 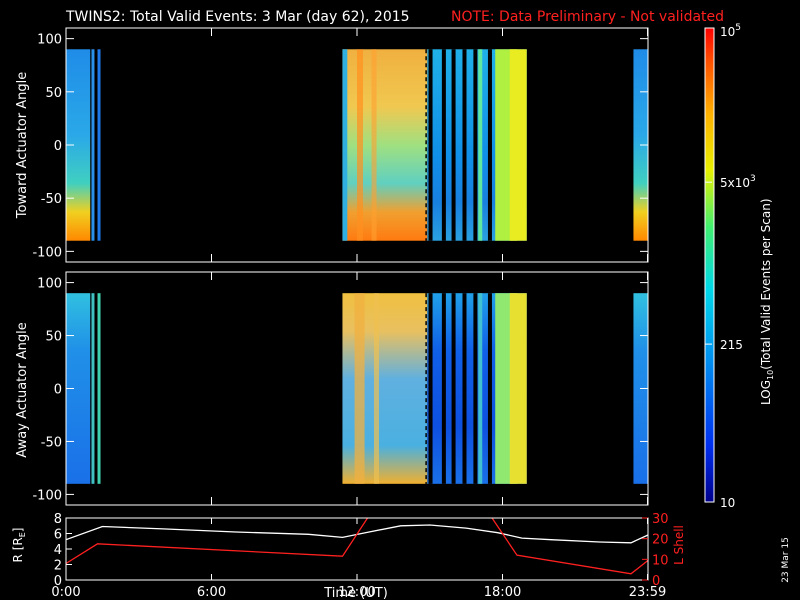 I want to click on orbit-xtick-label: 6:00, so click(x=211, y=592).